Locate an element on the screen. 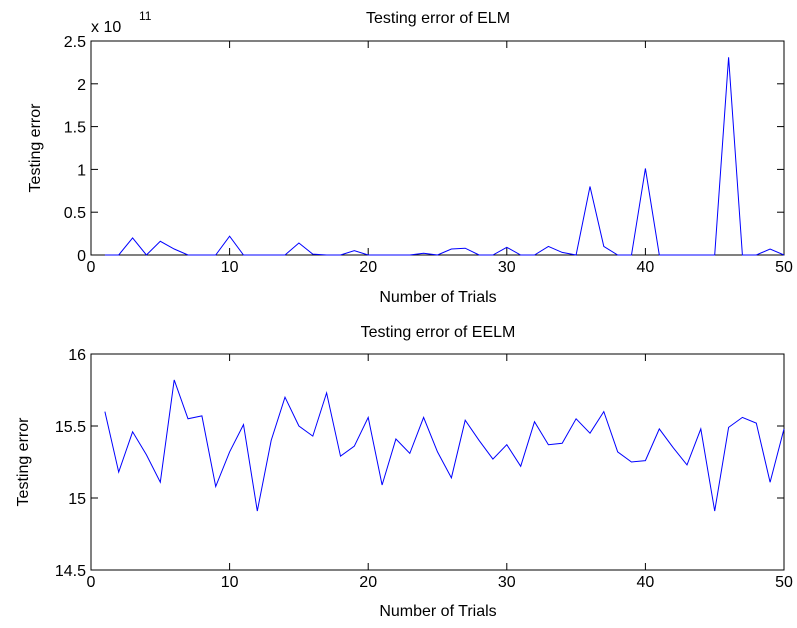 The width and height of the screenshot is (797, 628). elm-x-tick-label: 40 is located at coordinates (646, 267).